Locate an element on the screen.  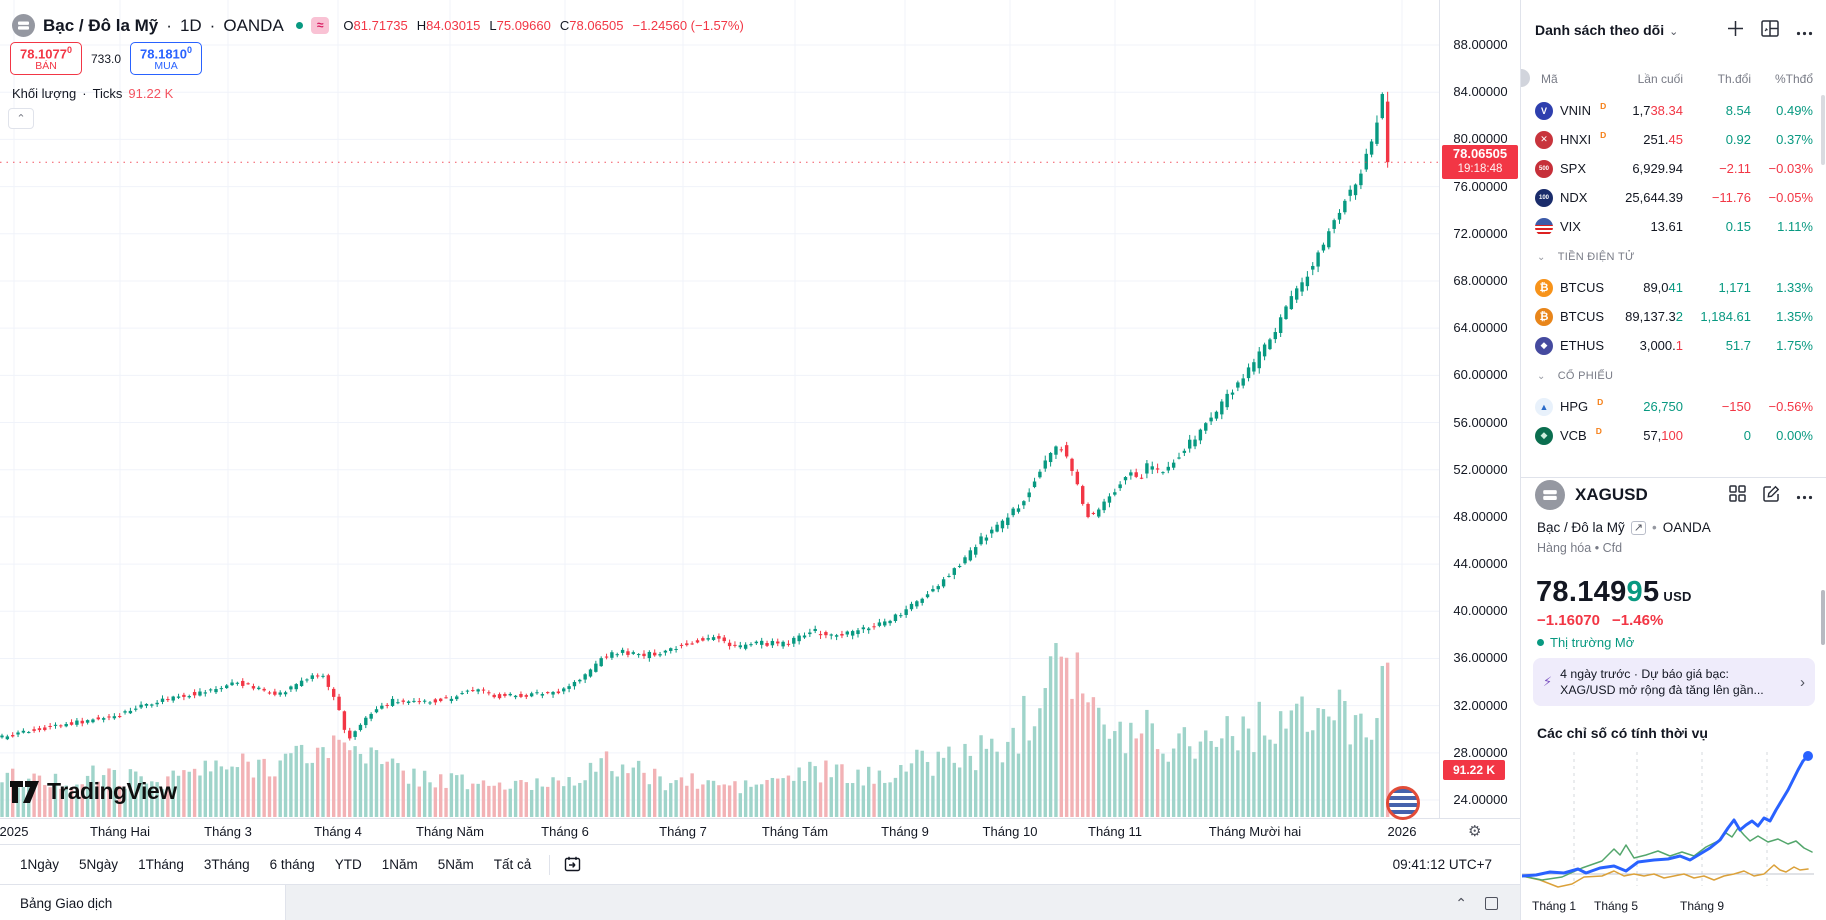
watchlist-section-header: ⌄ TIỀN ĐIỆN TỬ is located at coordinates (1667, 257).